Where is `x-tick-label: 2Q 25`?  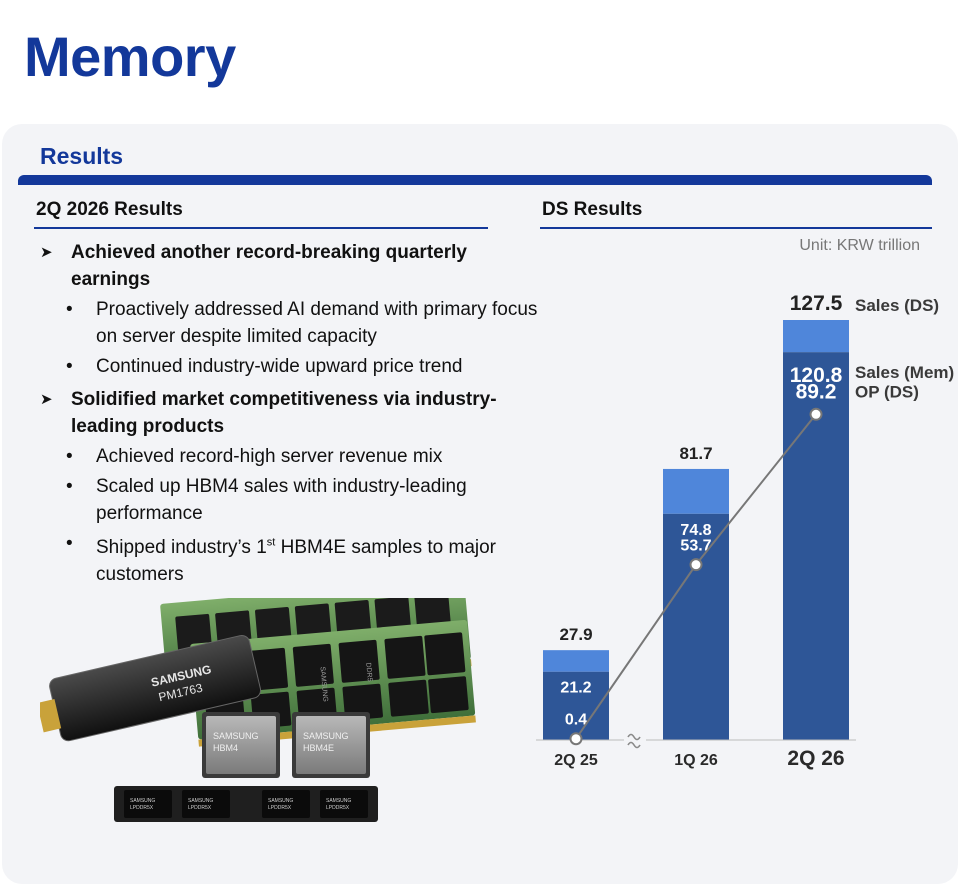
x-tick-label: 2Q 25 is located at coordinates (576, 760).